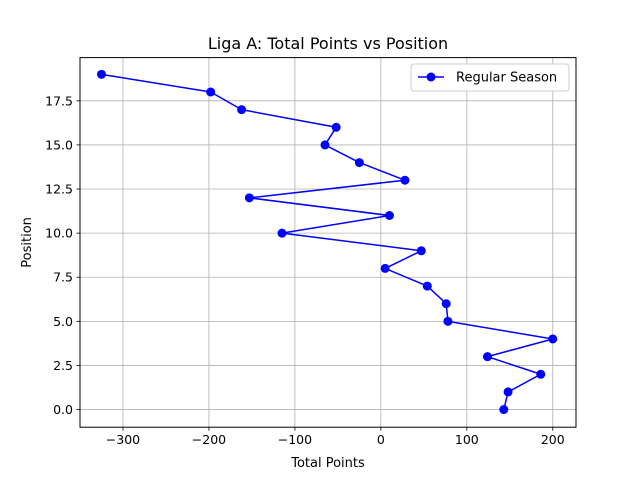 This screenshot has height=480, width=640. Describe the element at coordinates (63, 409) in the screenshot. I see `y-tick-label: 0.0` at that location.